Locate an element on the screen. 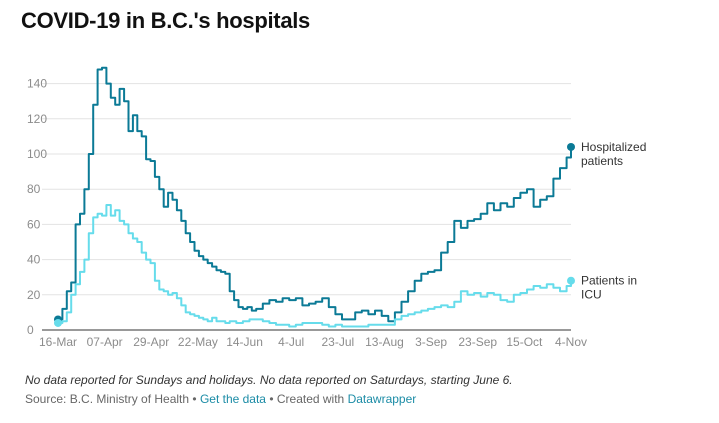 The image size is (719, 423). x-tick-label: 23-Jul is located at coordinates (337, 342).